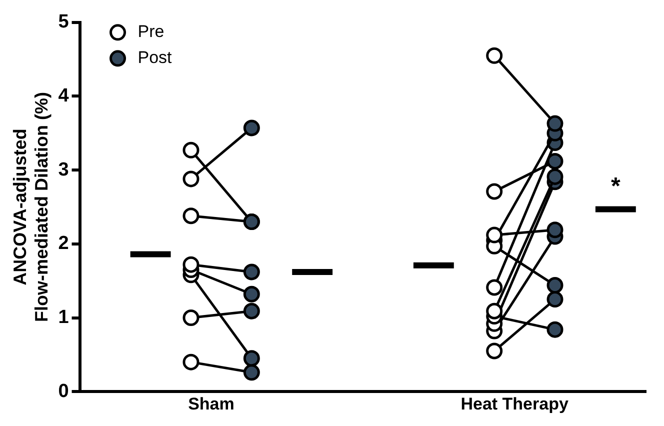 The height and width of the screenshot is (426, 664). Describe the element at coordinates (64, 95) in the screenshot. I see `y-tick-label: 4` at that location.